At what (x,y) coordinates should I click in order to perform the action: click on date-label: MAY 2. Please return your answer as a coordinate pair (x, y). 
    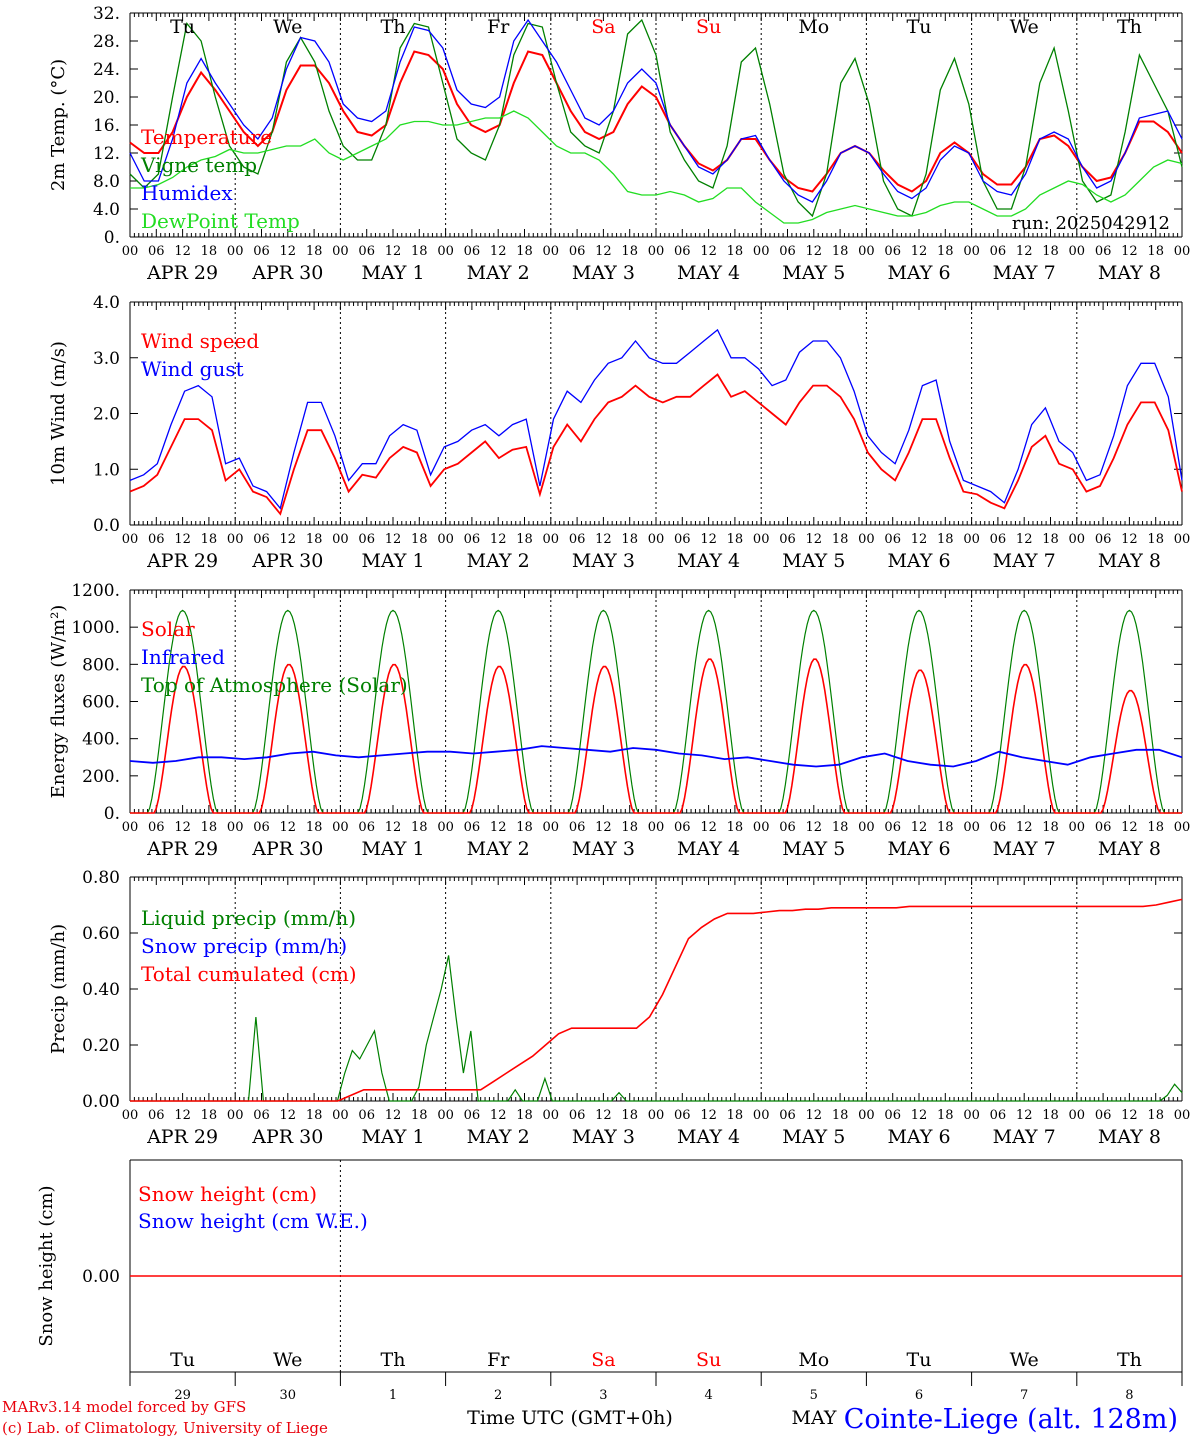
    Looking at the image, I should click on (498, 273).